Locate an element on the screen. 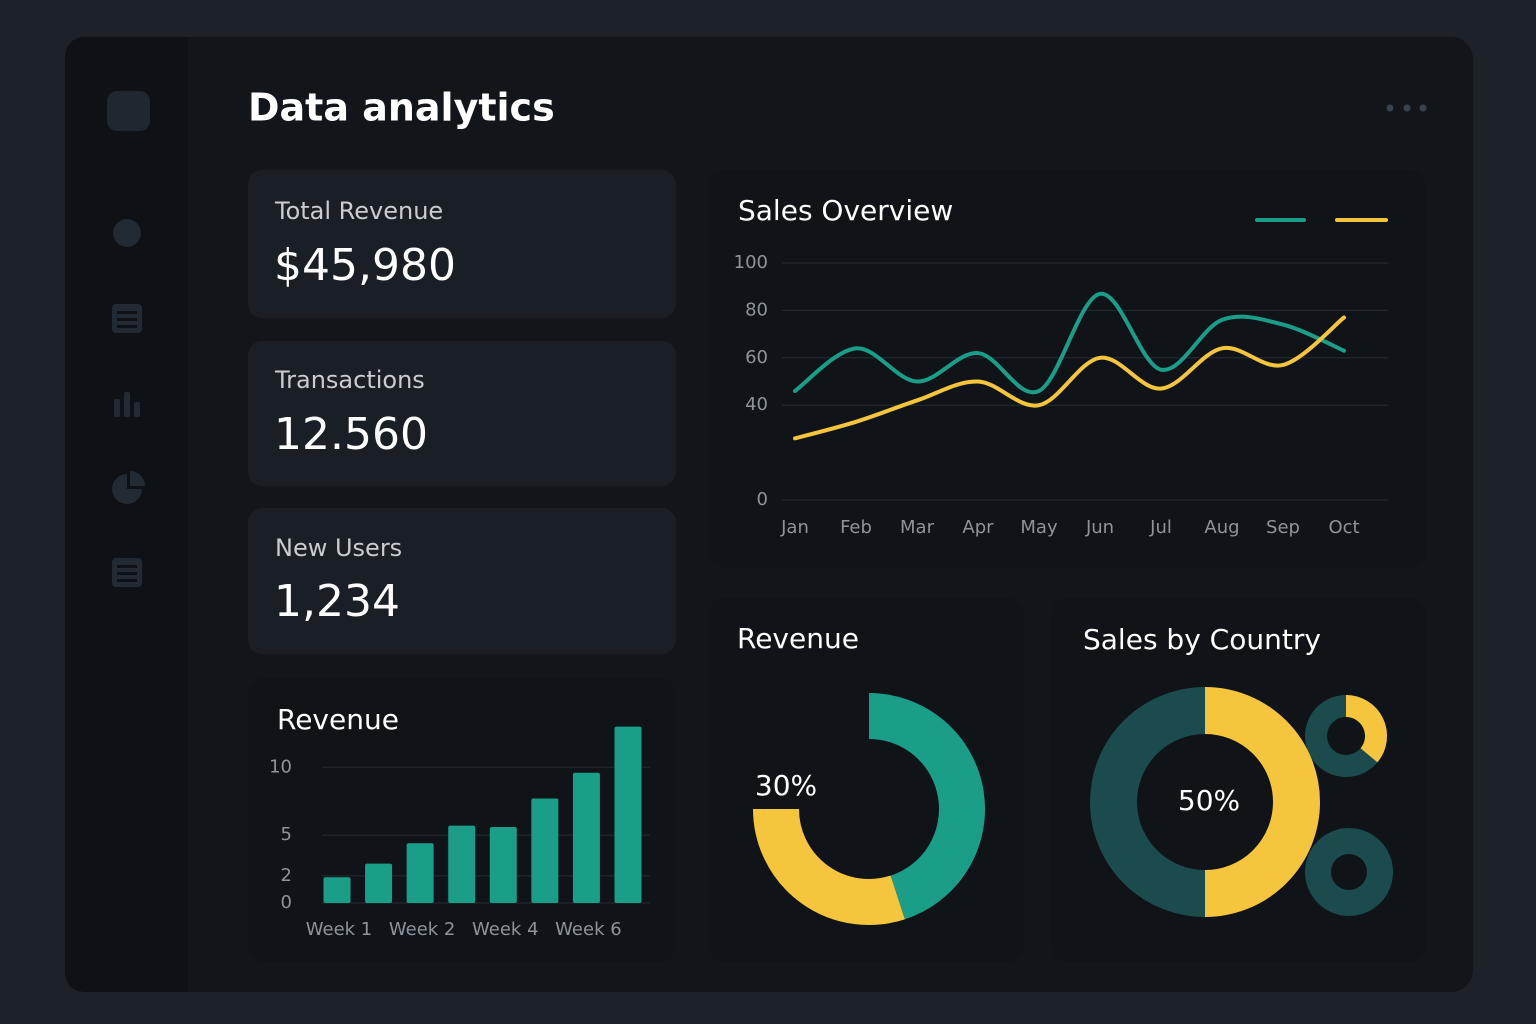  y-tick-label: 5 is located at coordinates (286, 834).